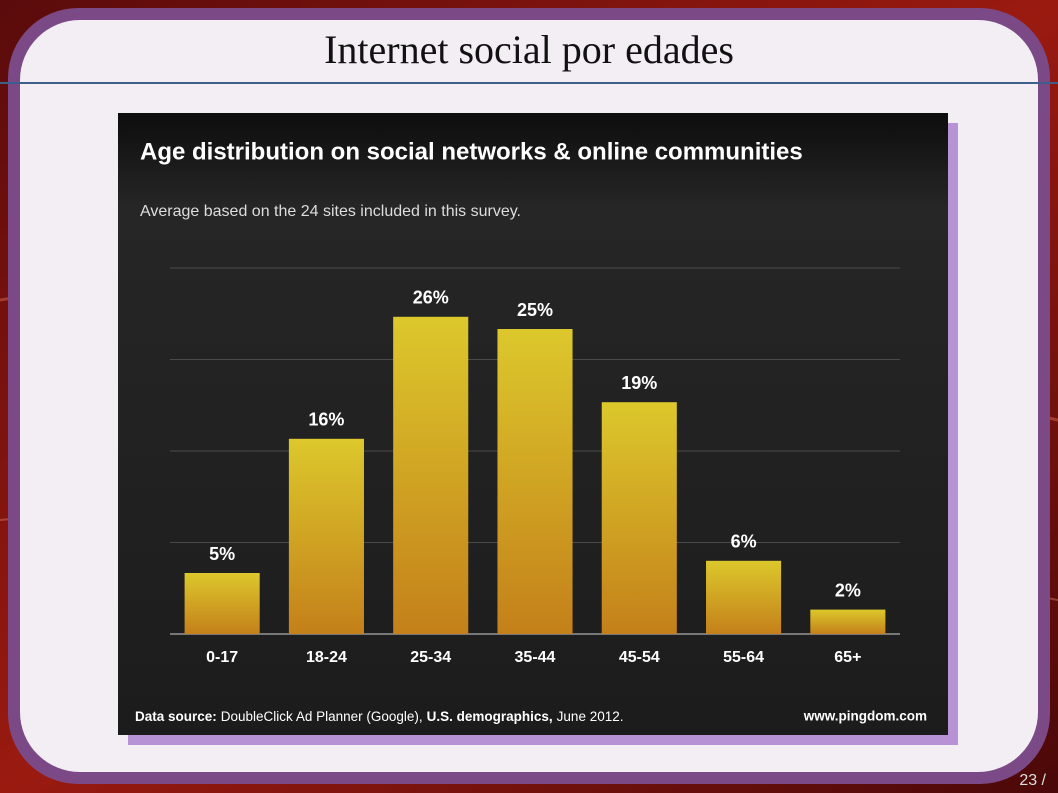  I want to click on x-tick-label: 25-34, so click(430, 657).